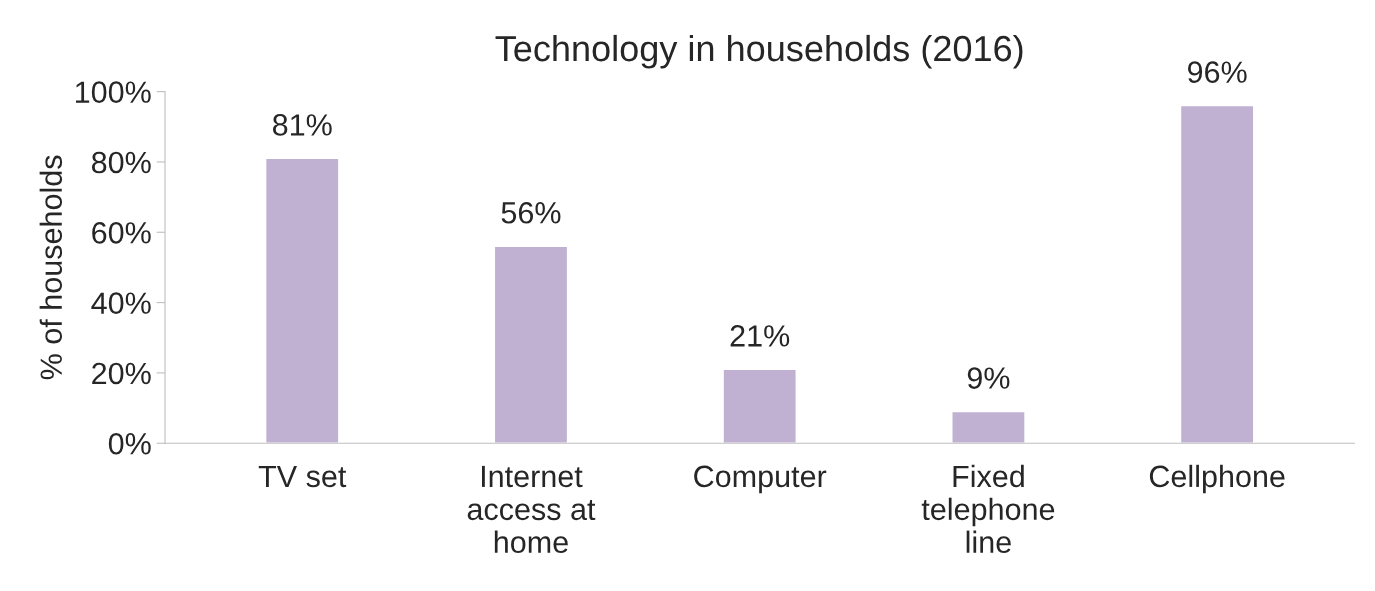 The width and height of the screenshot is (1375, 591). I want to click on x-tick-label: Fixed telephone line, so click(988, 509).